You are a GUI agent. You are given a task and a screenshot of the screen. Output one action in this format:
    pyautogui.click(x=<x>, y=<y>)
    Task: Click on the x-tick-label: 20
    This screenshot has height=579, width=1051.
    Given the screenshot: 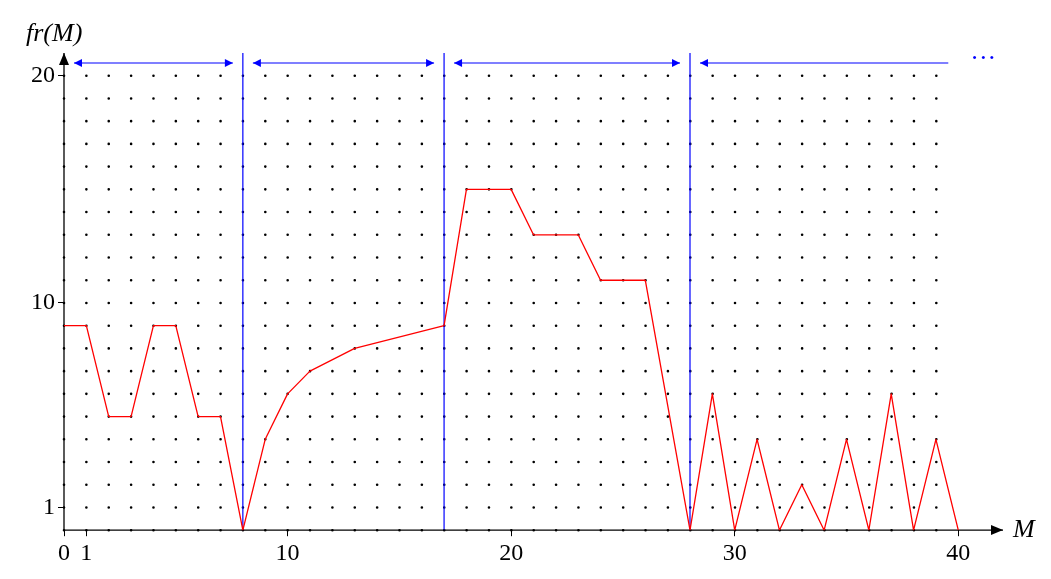 What is the action you would take?
    pyautogui.click(x=511, y=551)
    